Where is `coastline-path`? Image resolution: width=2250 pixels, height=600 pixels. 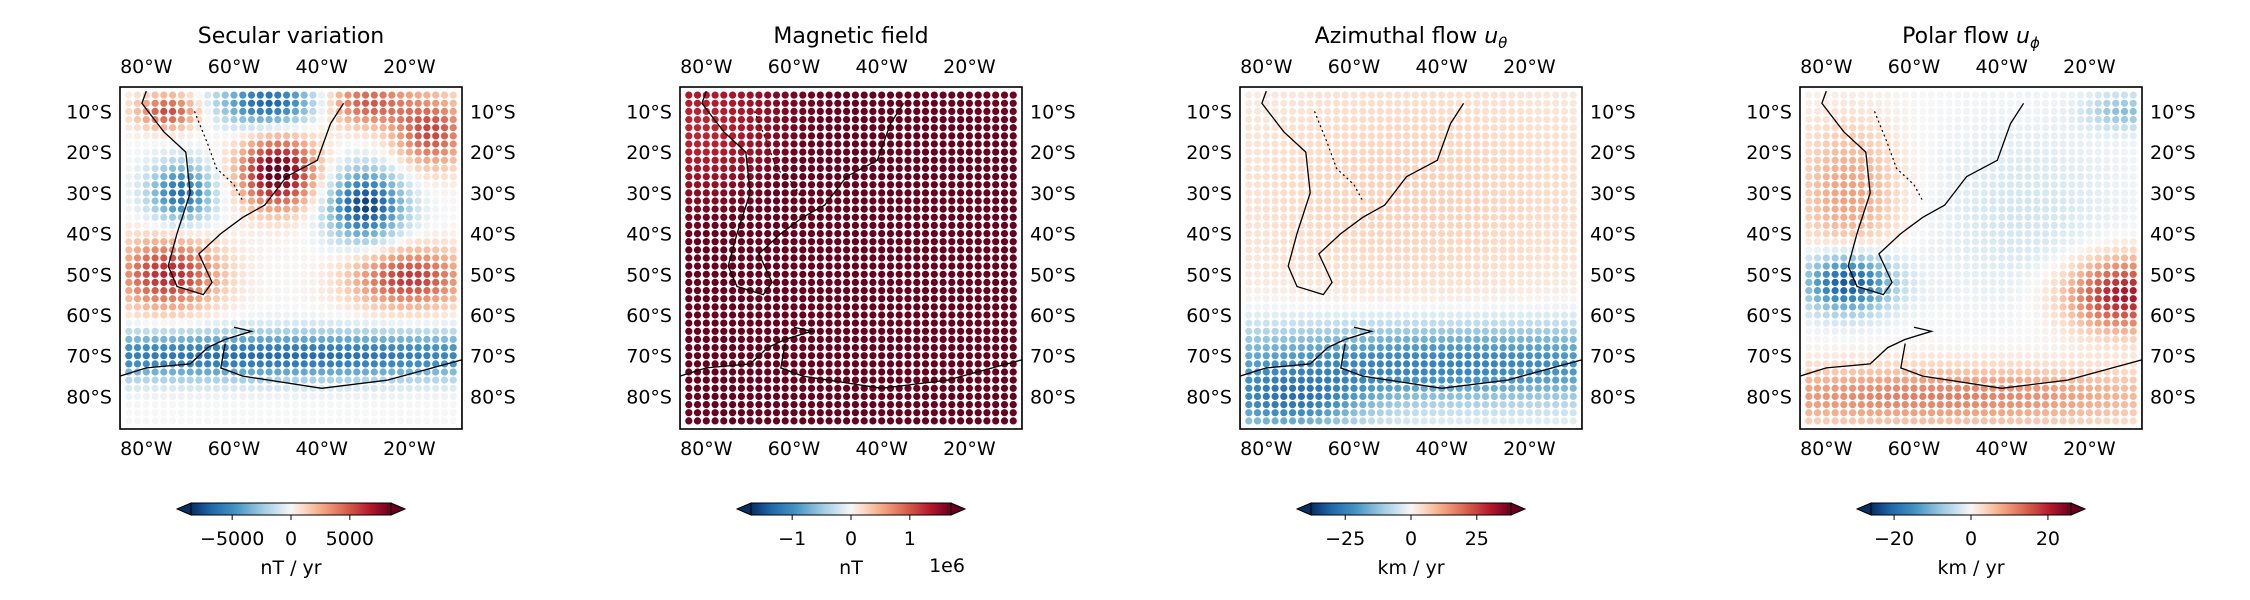
coastline-path is located at coordinates (803, 193).